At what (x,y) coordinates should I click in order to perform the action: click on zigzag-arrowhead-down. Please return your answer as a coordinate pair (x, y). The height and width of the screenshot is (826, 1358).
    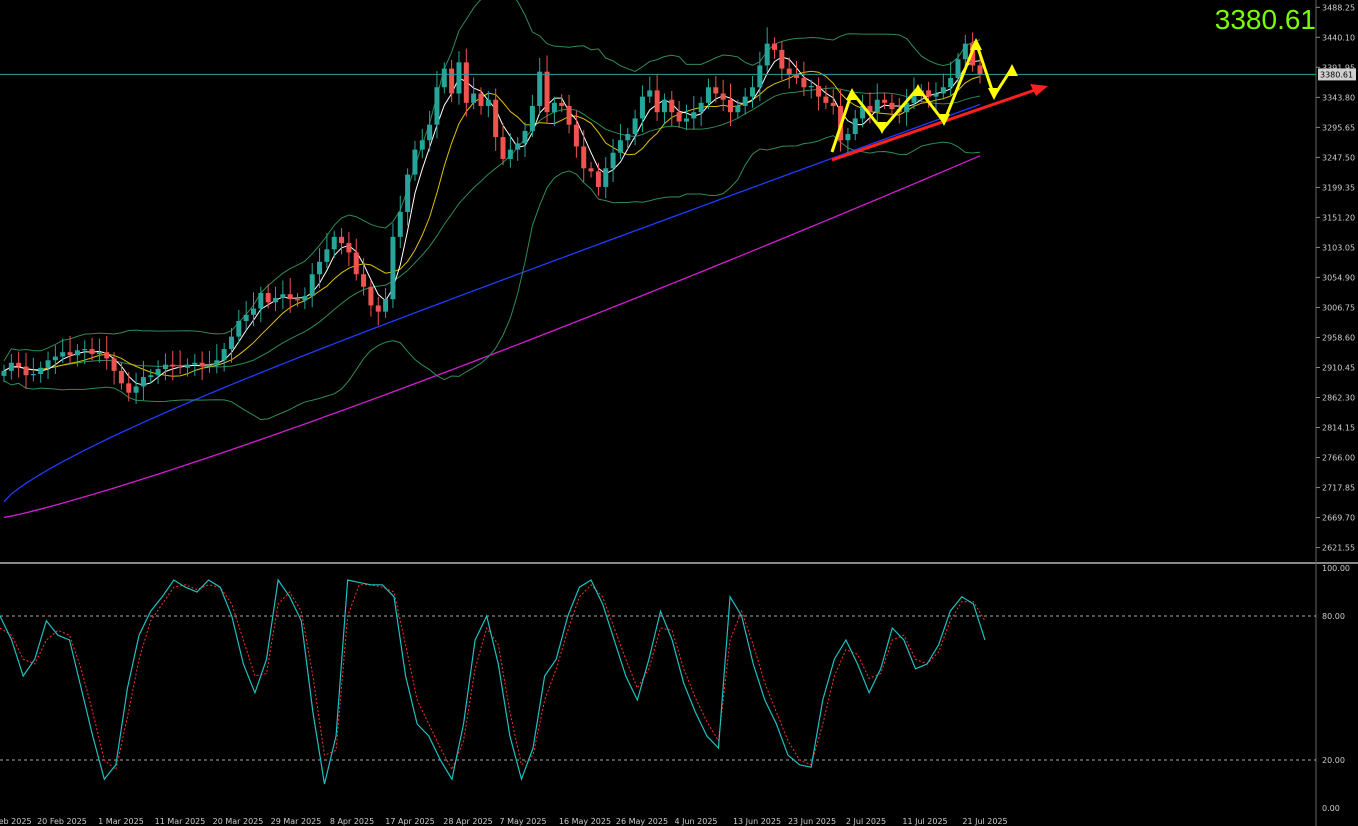
    Looking at the image, I should click on (994, 94).